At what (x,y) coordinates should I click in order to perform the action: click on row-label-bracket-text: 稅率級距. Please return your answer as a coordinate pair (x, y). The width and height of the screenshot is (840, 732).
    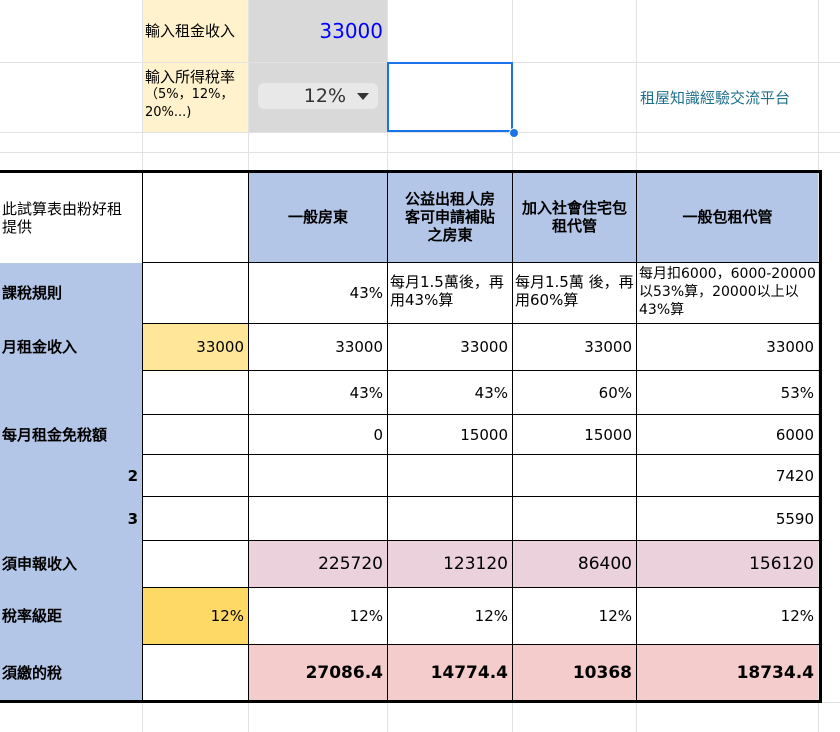
    Looking at the image, I should click on (32, 616).